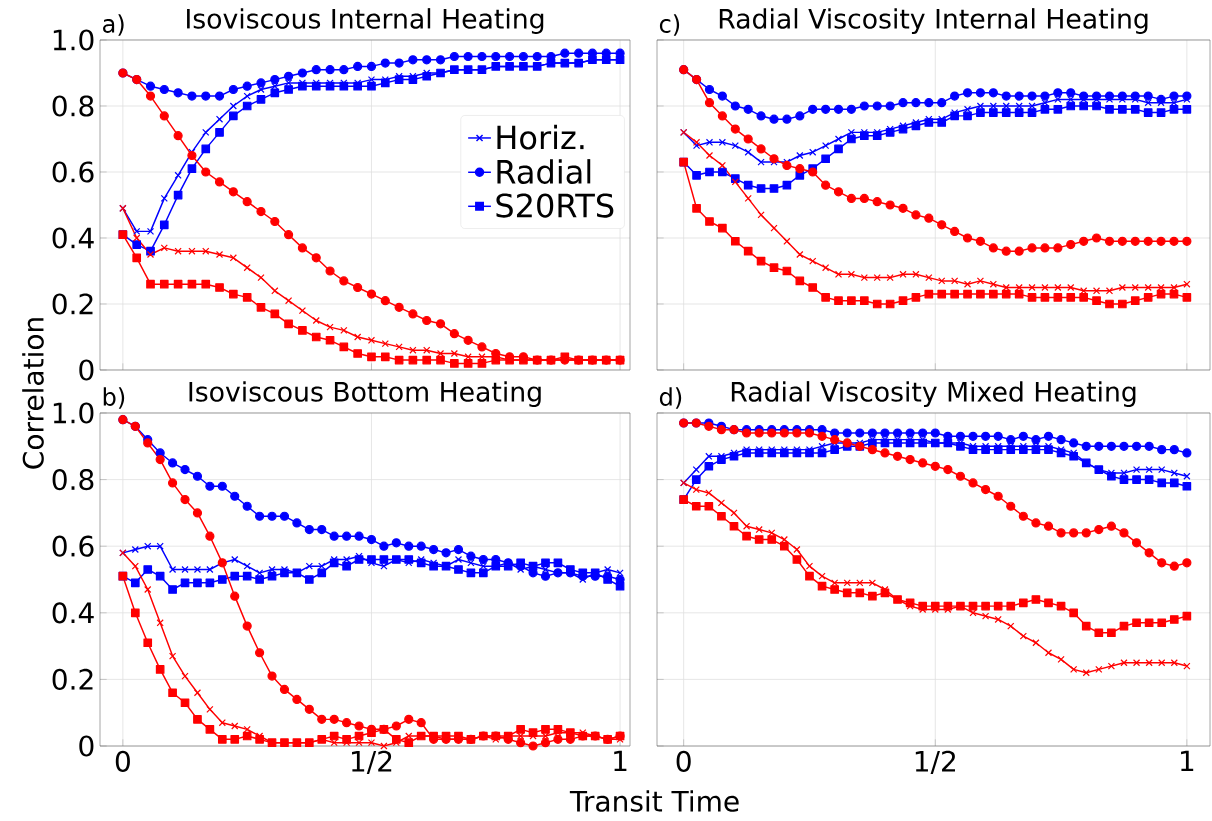 The width and height of the screenshot is (1212, 821). What do you see at coordinates (670, 398) in the screenshot?
I see `text: d)` at bounding box center [670, 398].